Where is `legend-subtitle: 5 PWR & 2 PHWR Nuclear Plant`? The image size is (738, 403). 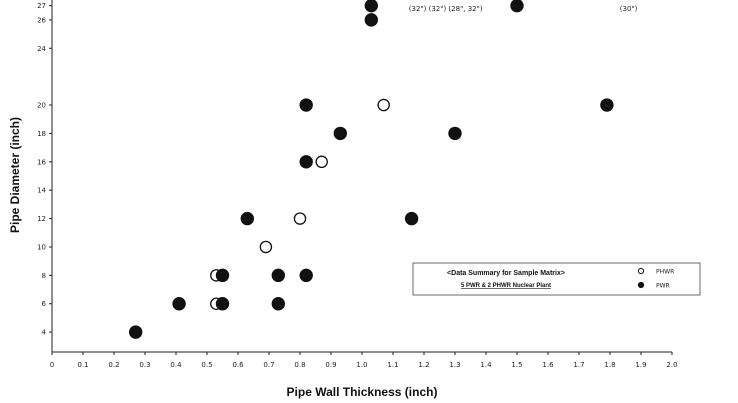
legend-subtitle: 5 PWR & 2 PHWR Nuclear Plant is located at coordinates (506, 286).